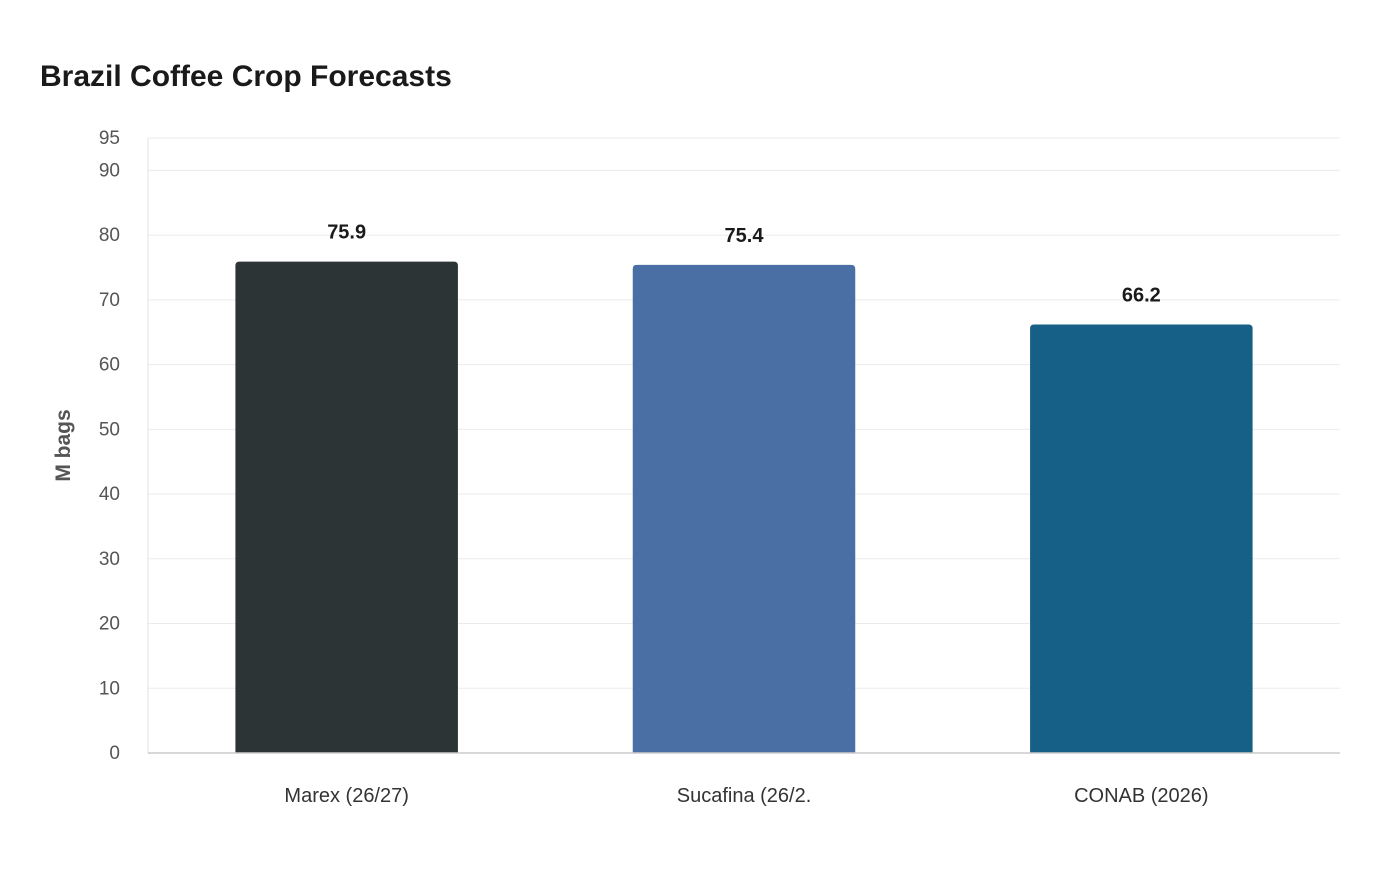  What do you see at coordinates (63, 445) in the screenshot?
I see `y-axis-label: M bags` at bounding box center [63, 445].